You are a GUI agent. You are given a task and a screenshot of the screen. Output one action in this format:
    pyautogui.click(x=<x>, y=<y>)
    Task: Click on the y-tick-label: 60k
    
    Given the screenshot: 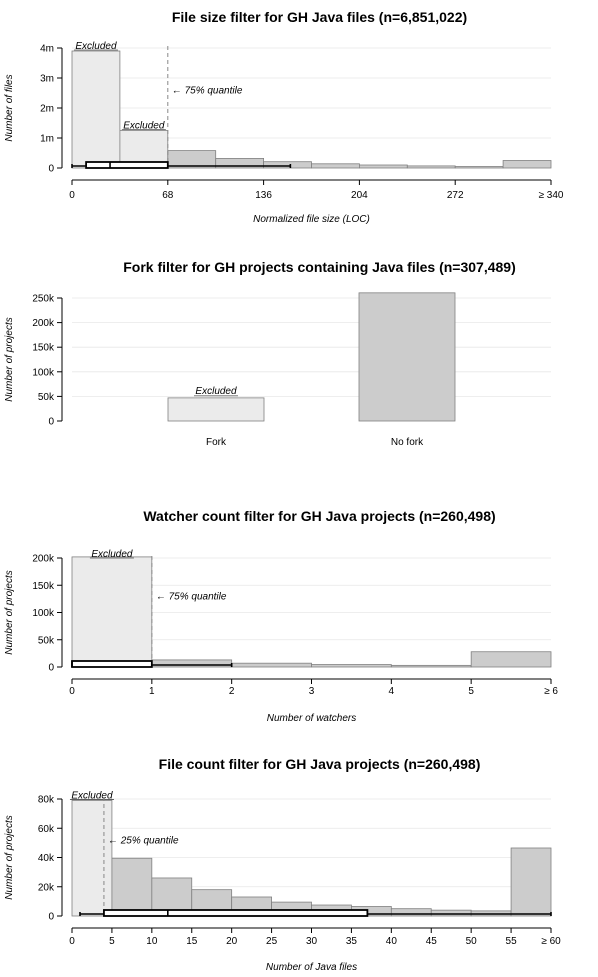 What is the action you would take?
    pyautogui.click(x=46, y=829)
    